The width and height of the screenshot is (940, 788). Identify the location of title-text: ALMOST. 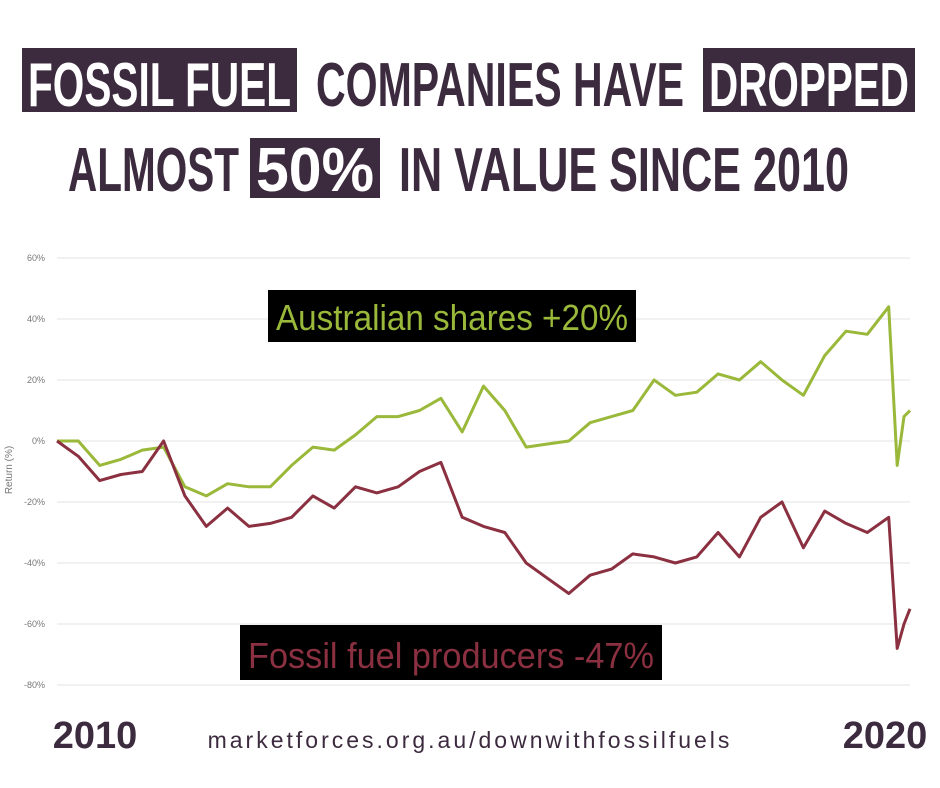
(153, 170).